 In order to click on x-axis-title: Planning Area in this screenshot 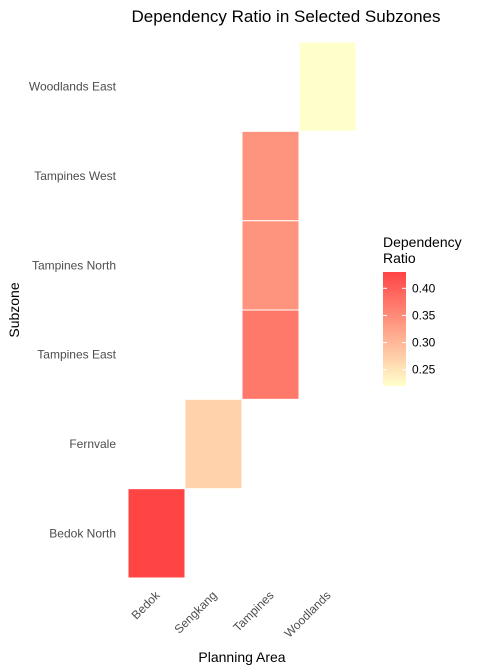, I will do `click(241, 657)`.